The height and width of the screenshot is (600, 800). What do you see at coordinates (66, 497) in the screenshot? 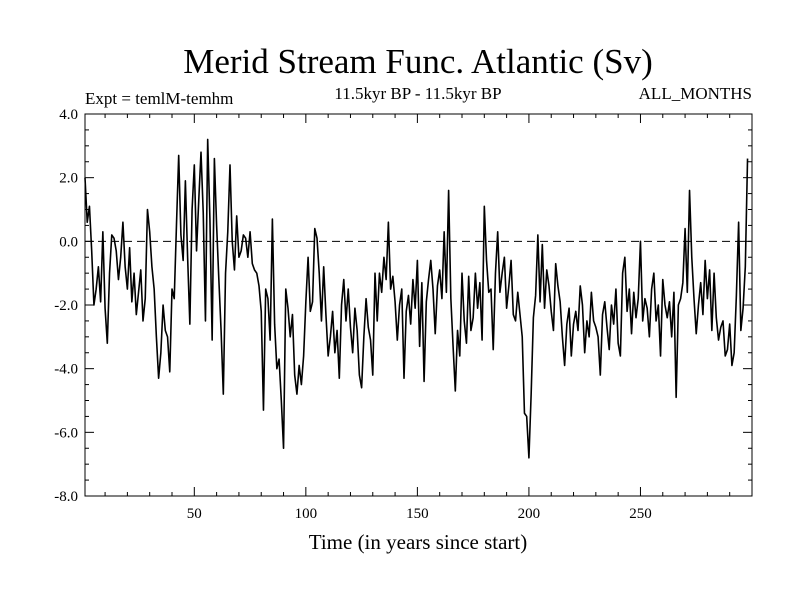
I see `y-tick-label: -8.0` at bounding box center [66, 497].